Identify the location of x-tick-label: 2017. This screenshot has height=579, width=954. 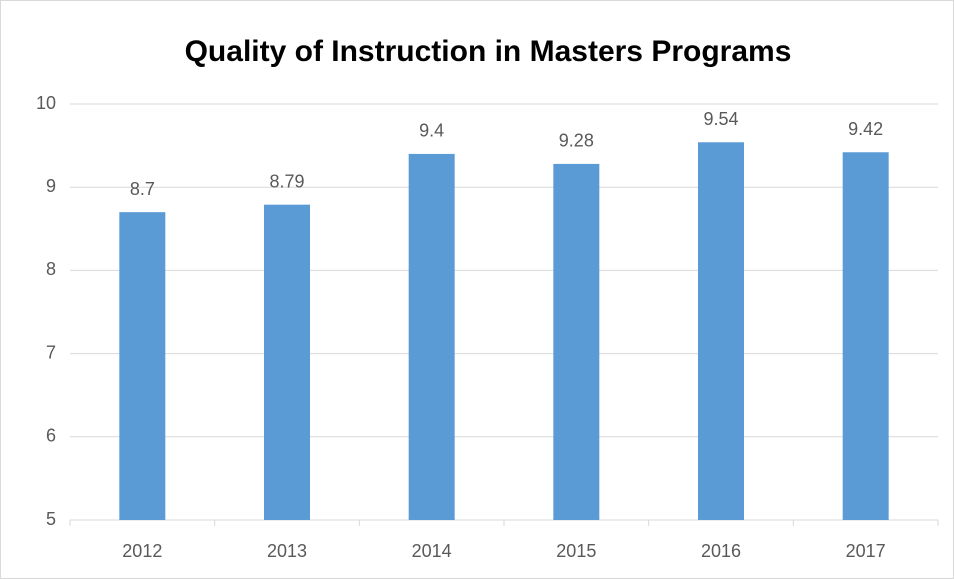
(866, 551).